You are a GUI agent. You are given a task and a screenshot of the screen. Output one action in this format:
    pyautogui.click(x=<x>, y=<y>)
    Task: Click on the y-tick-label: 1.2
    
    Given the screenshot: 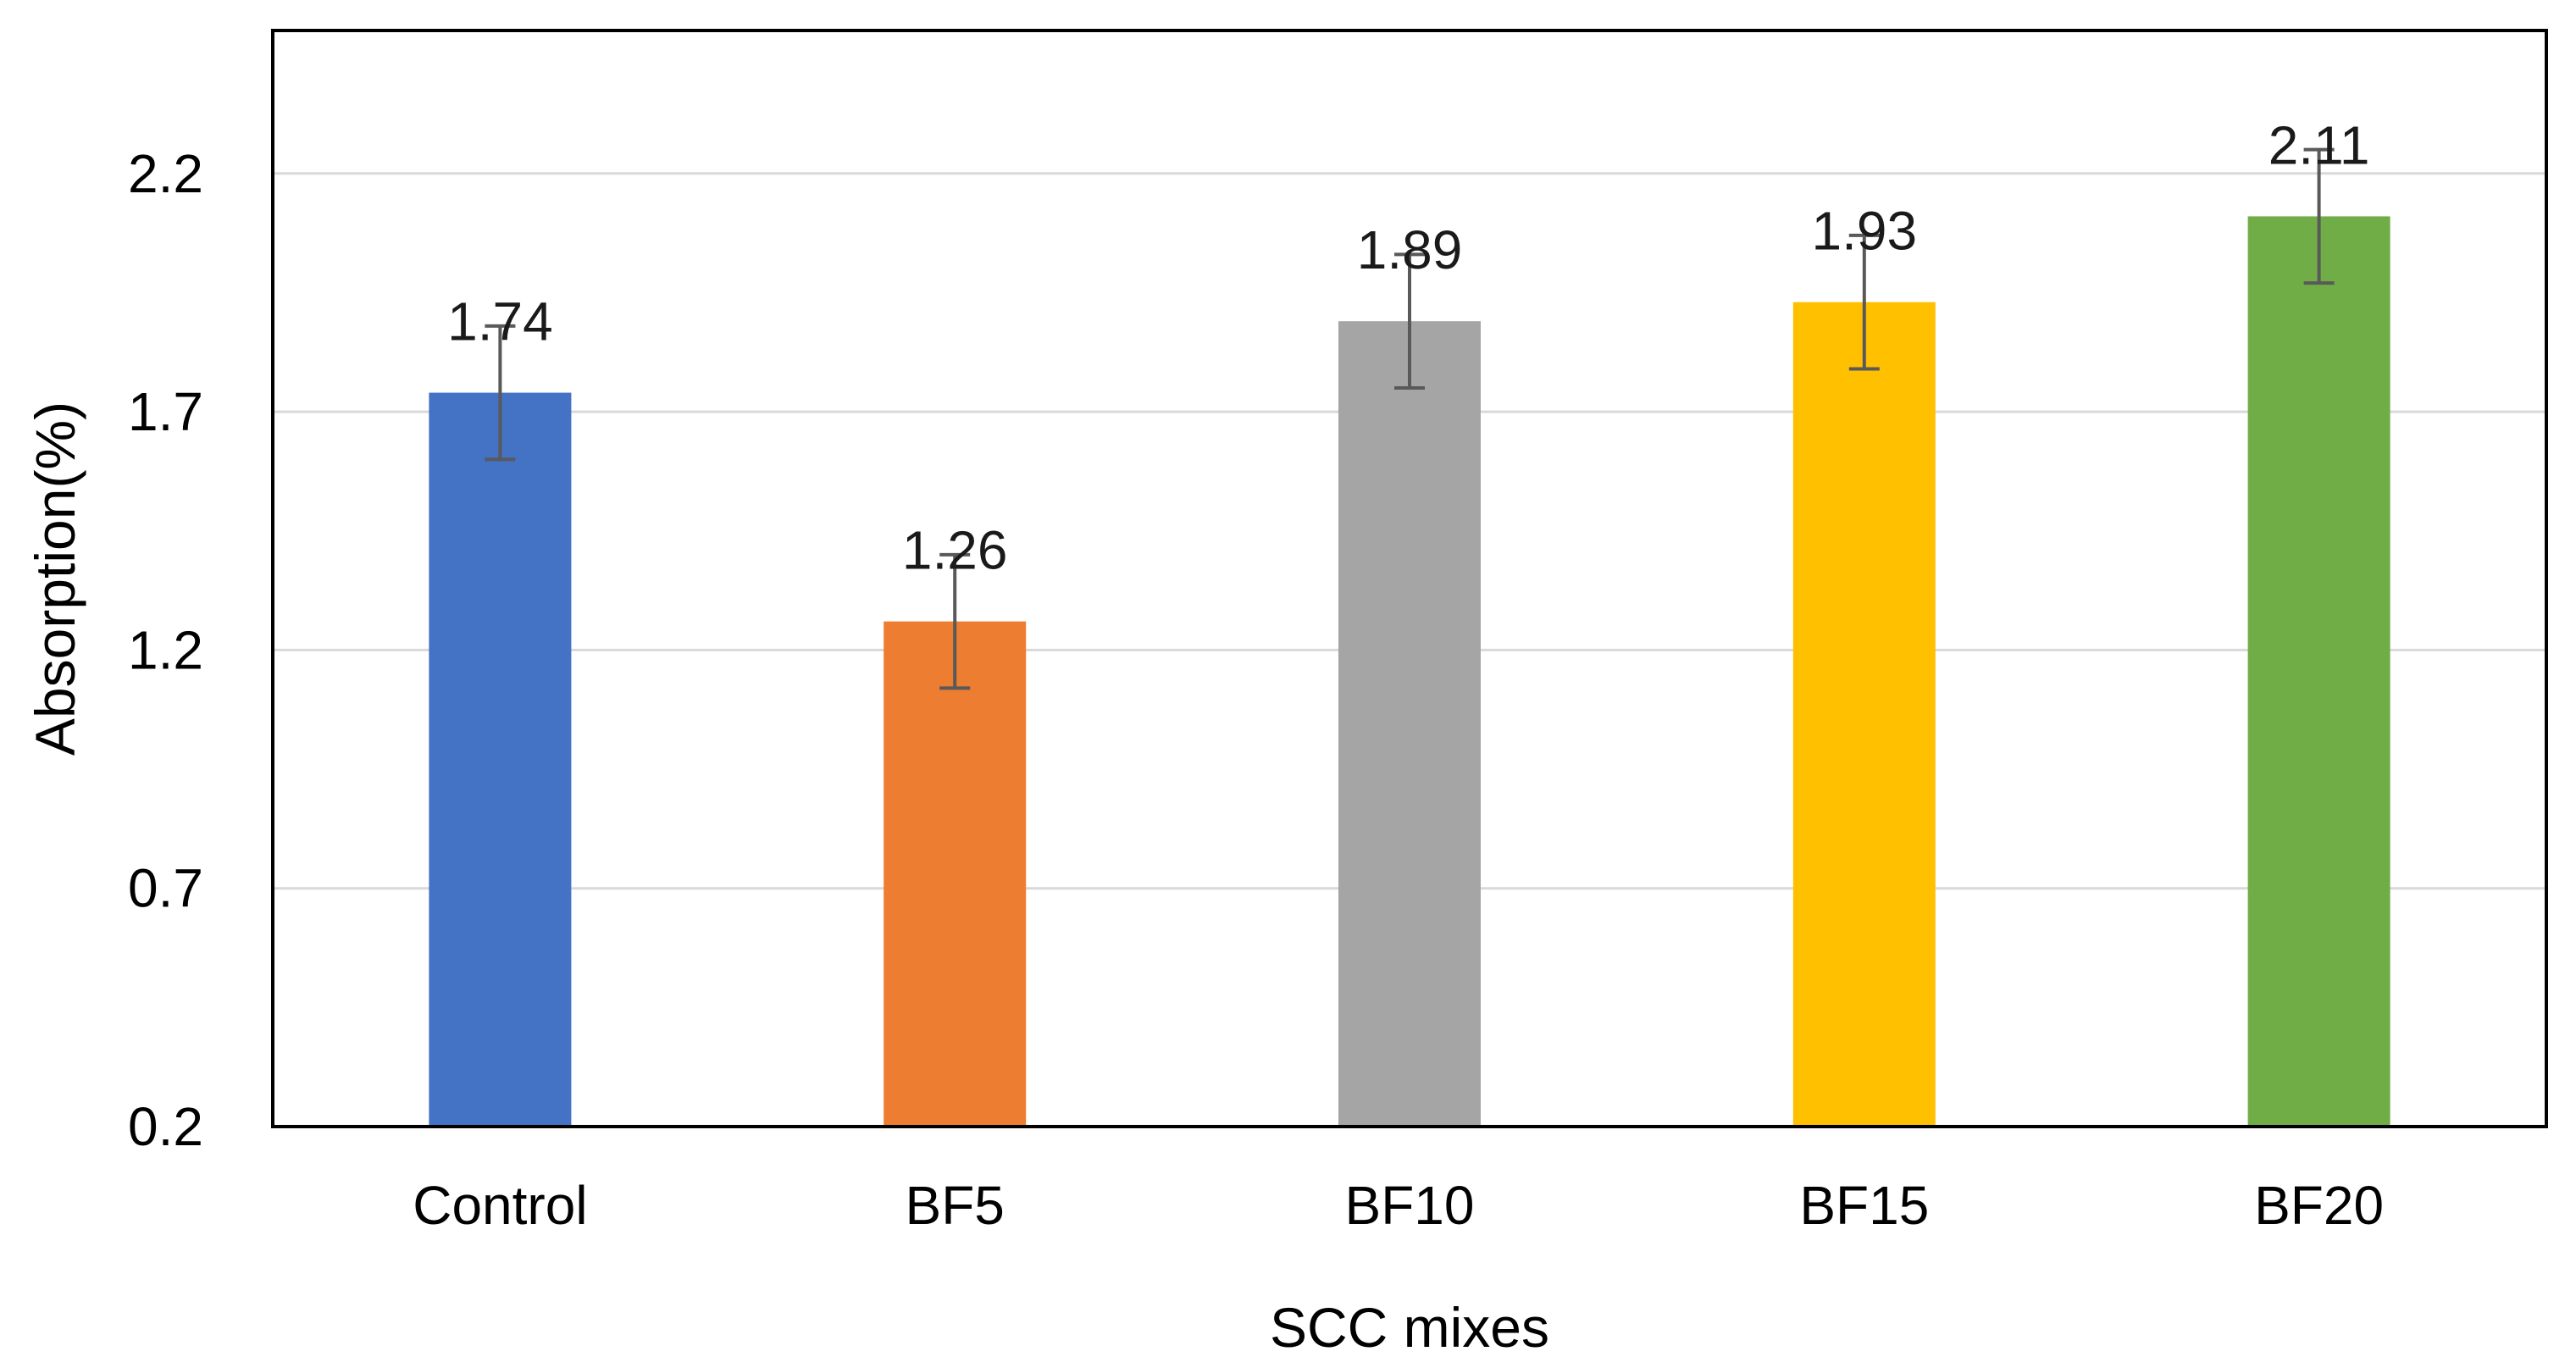 What is the action you would take?
    pyautogui.click(x=165, y=649)
    